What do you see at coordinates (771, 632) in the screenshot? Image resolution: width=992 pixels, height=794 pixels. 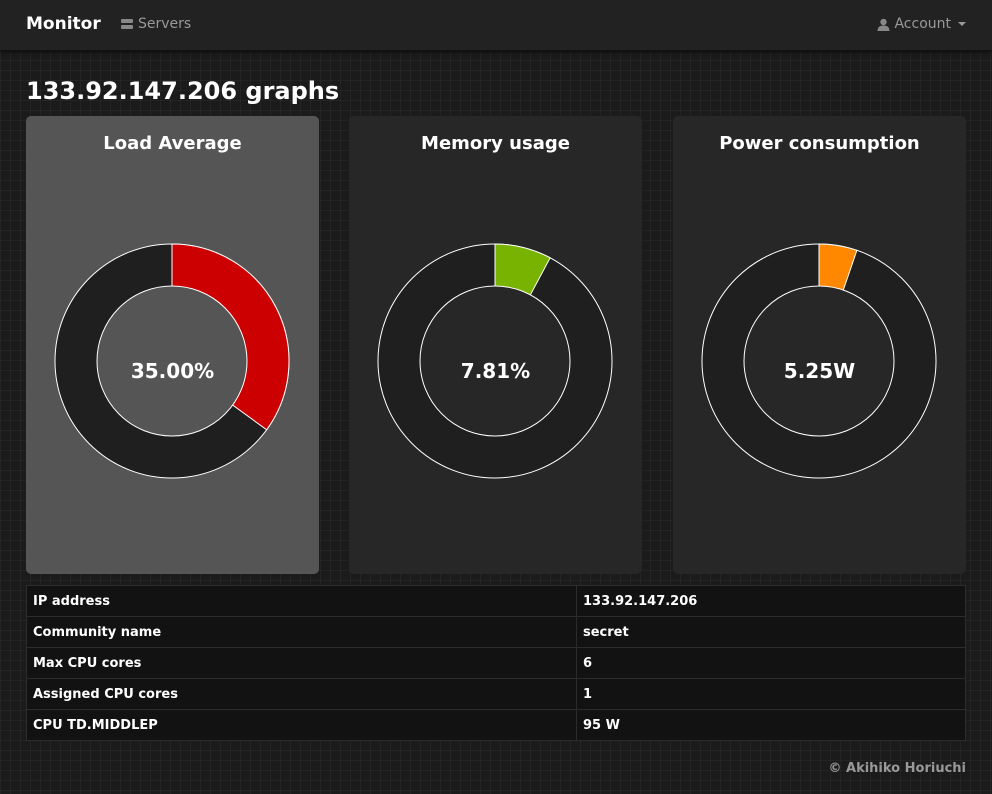 I see `info-value: secret` at bounding box center [771, 632].